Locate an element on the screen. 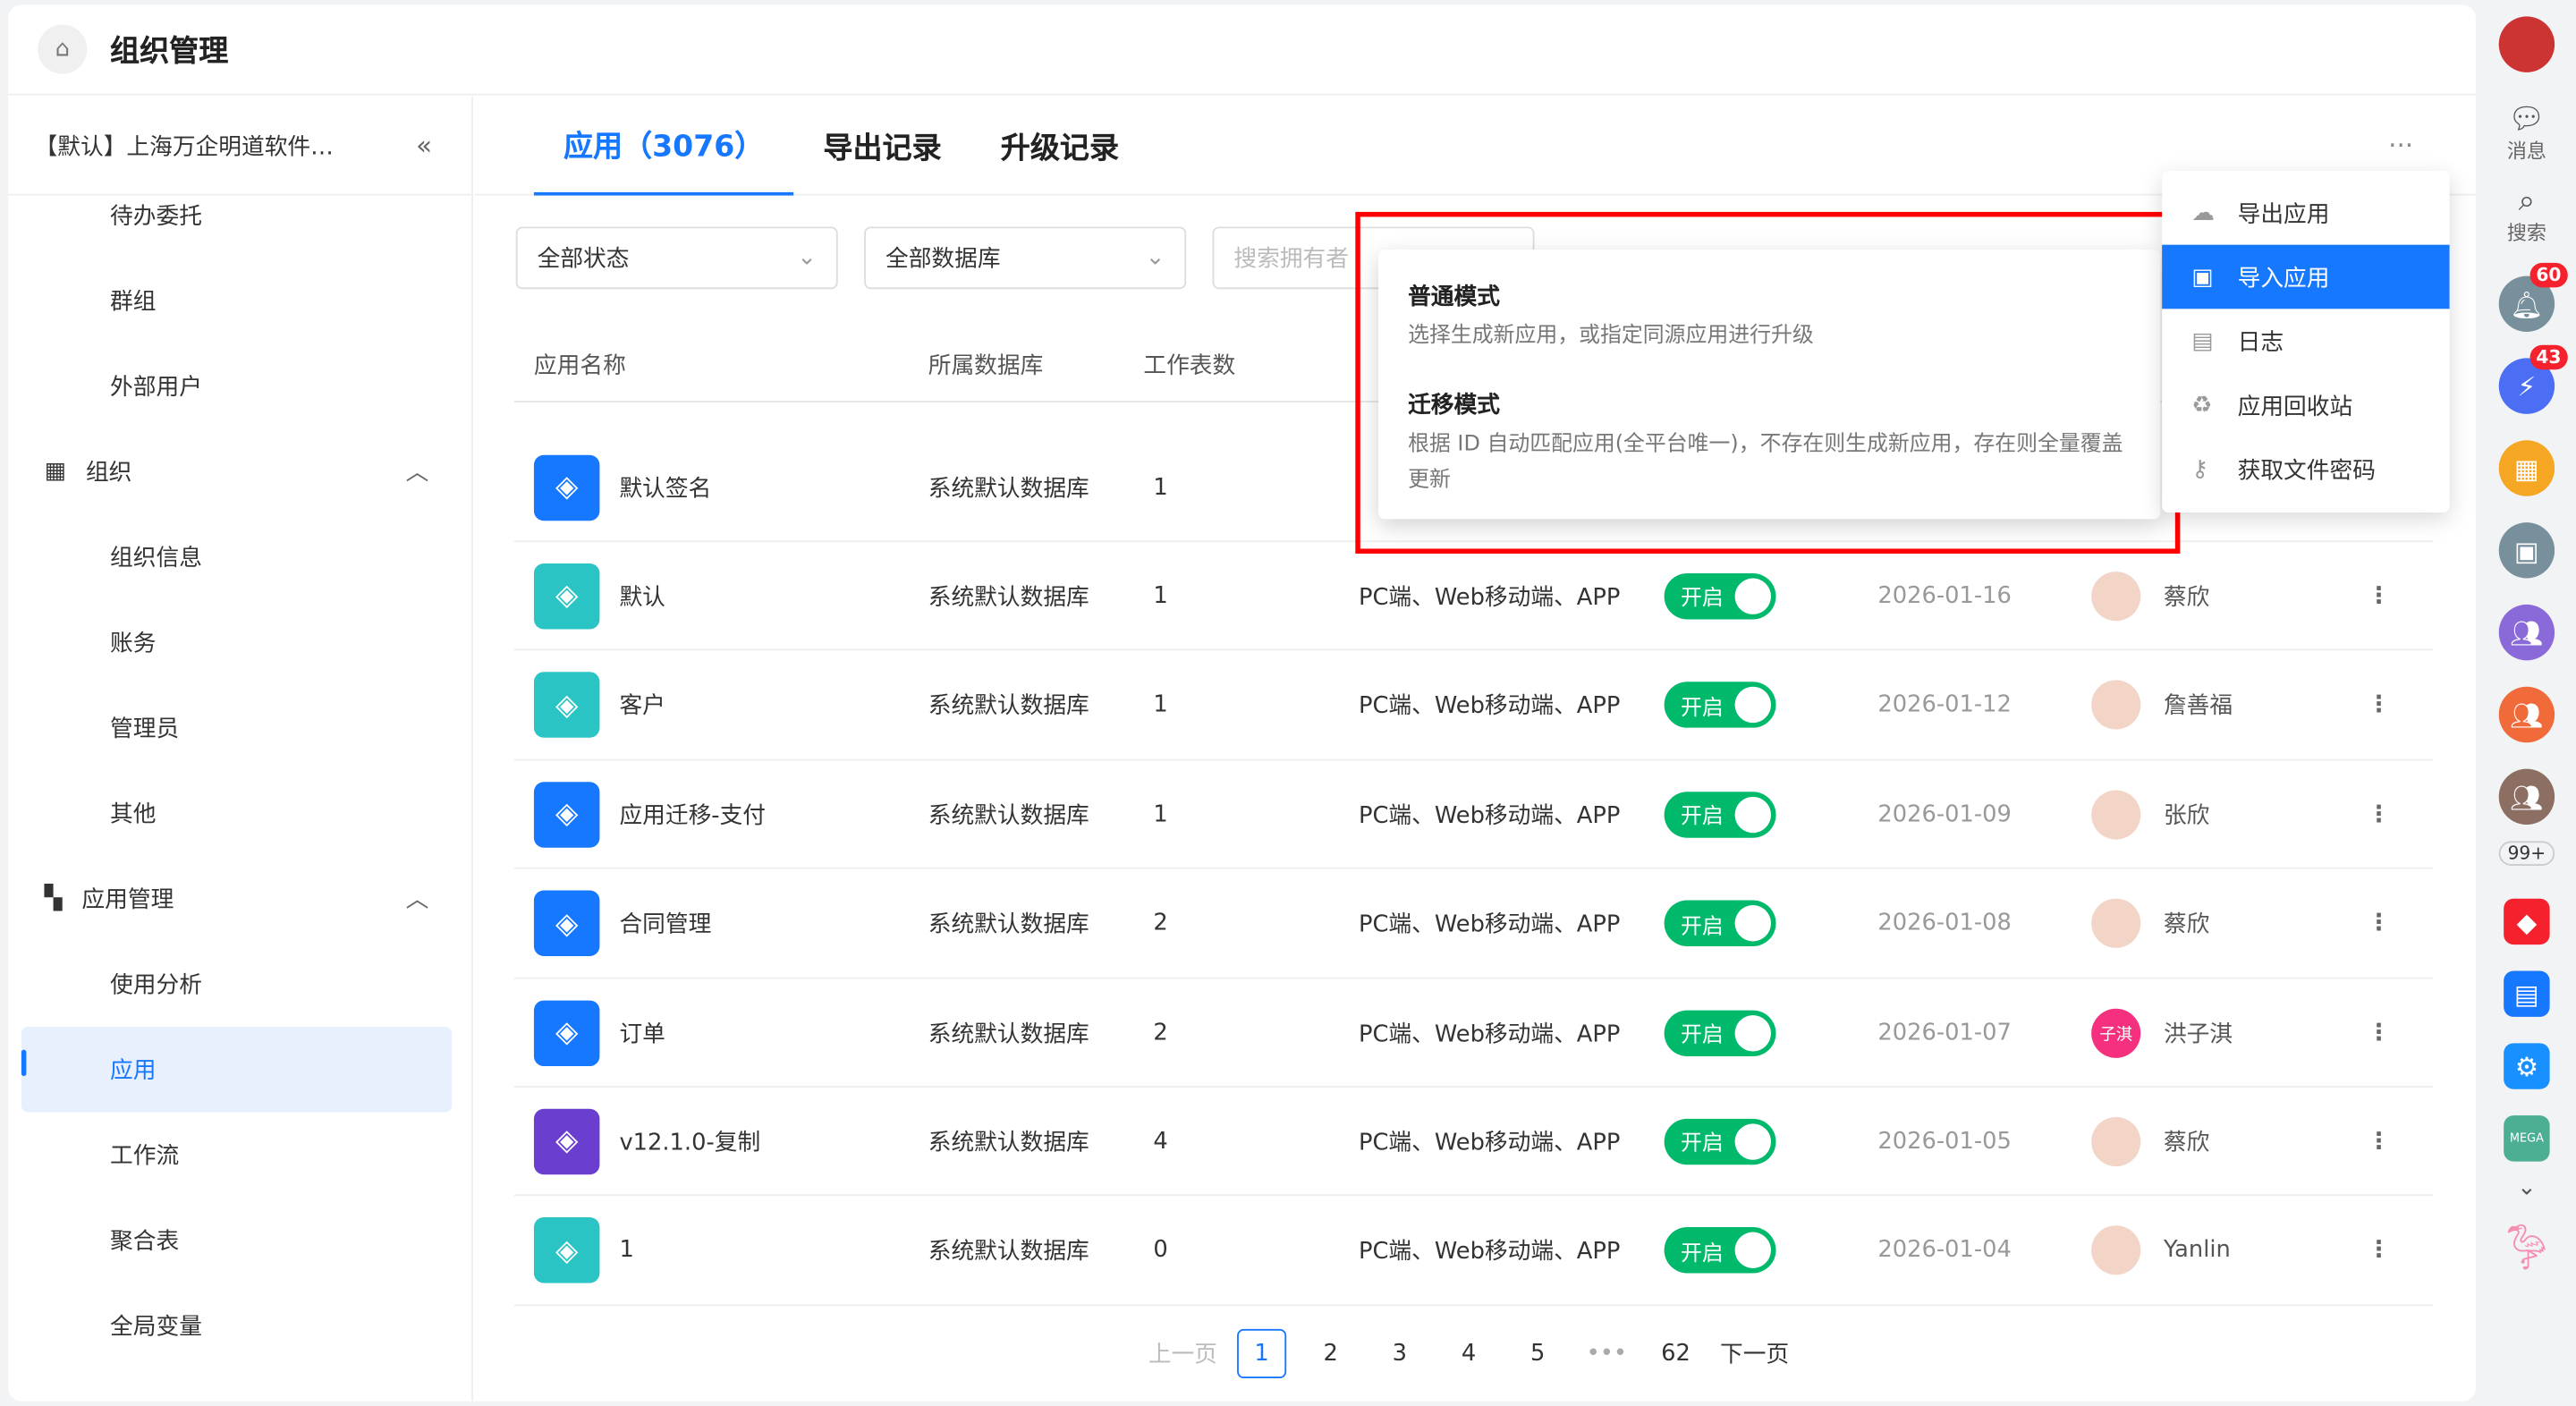 This screenshot has width=2576, height=1406. sidebar-item: 群组 is located at coordinates (236, 301).